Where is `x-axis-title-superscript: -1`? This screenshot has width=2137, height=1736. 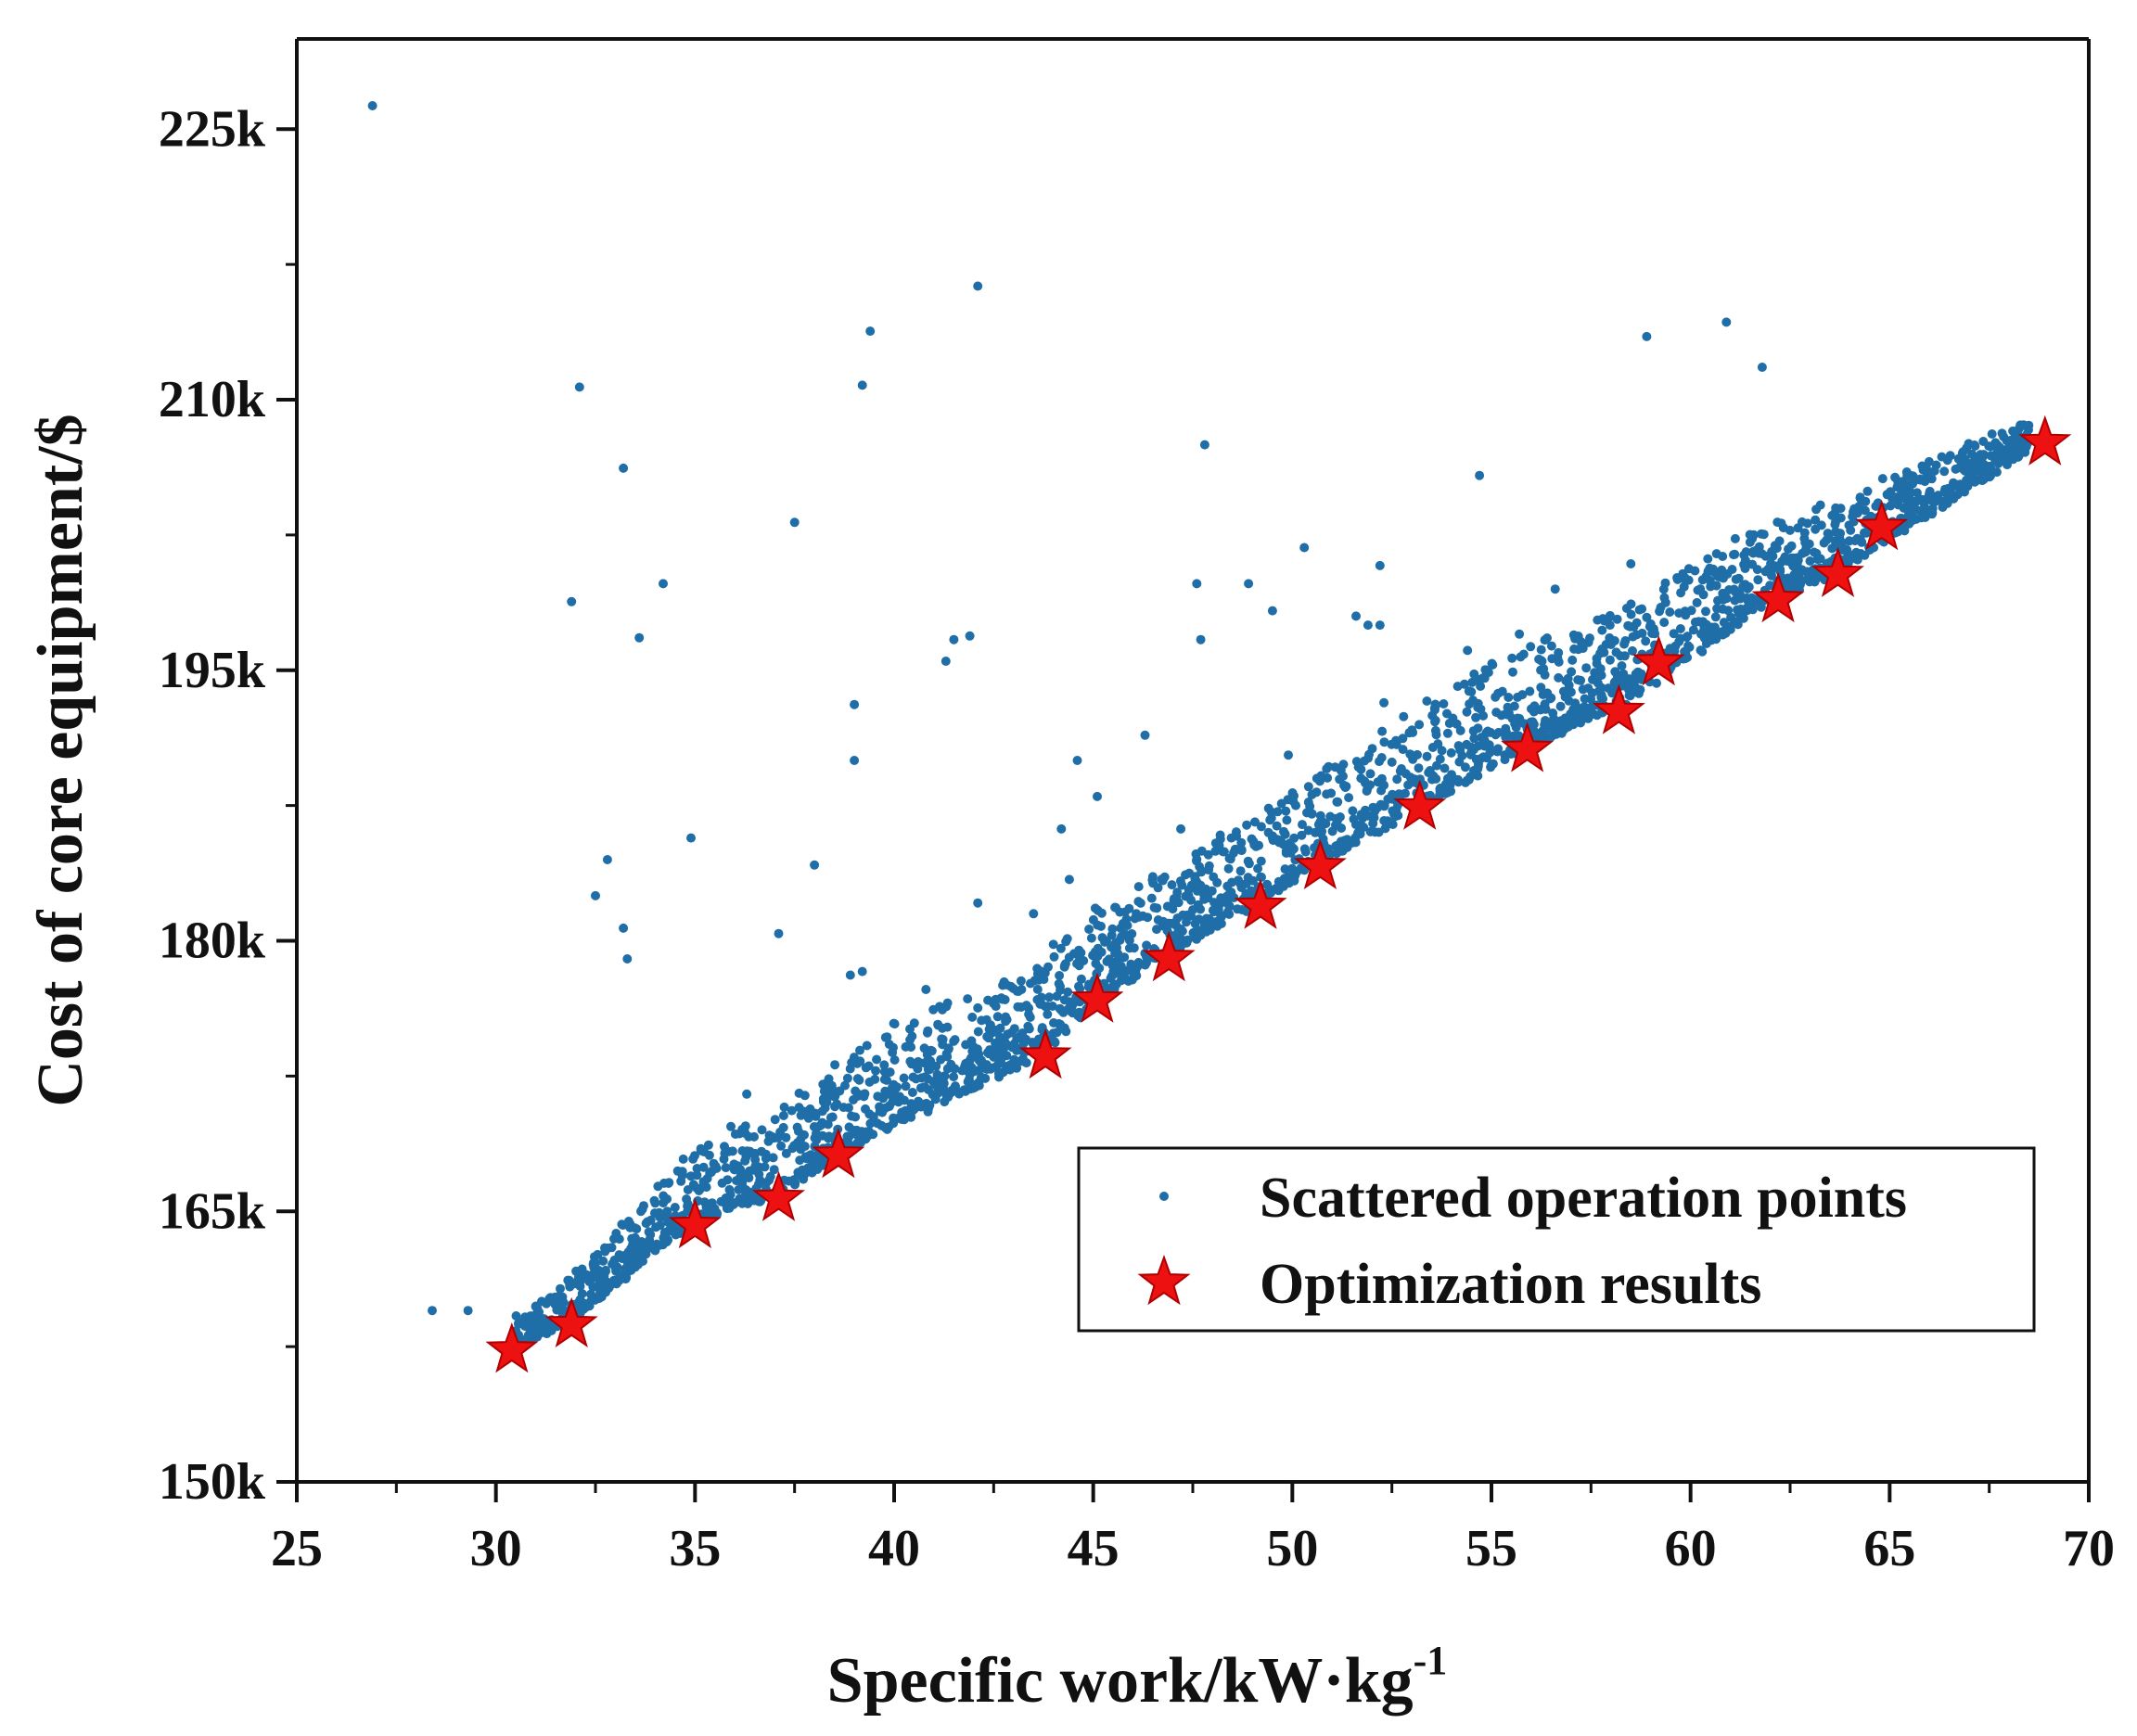
x-axis-title-superscript: -1 is located at coordinates (1431, 1660).